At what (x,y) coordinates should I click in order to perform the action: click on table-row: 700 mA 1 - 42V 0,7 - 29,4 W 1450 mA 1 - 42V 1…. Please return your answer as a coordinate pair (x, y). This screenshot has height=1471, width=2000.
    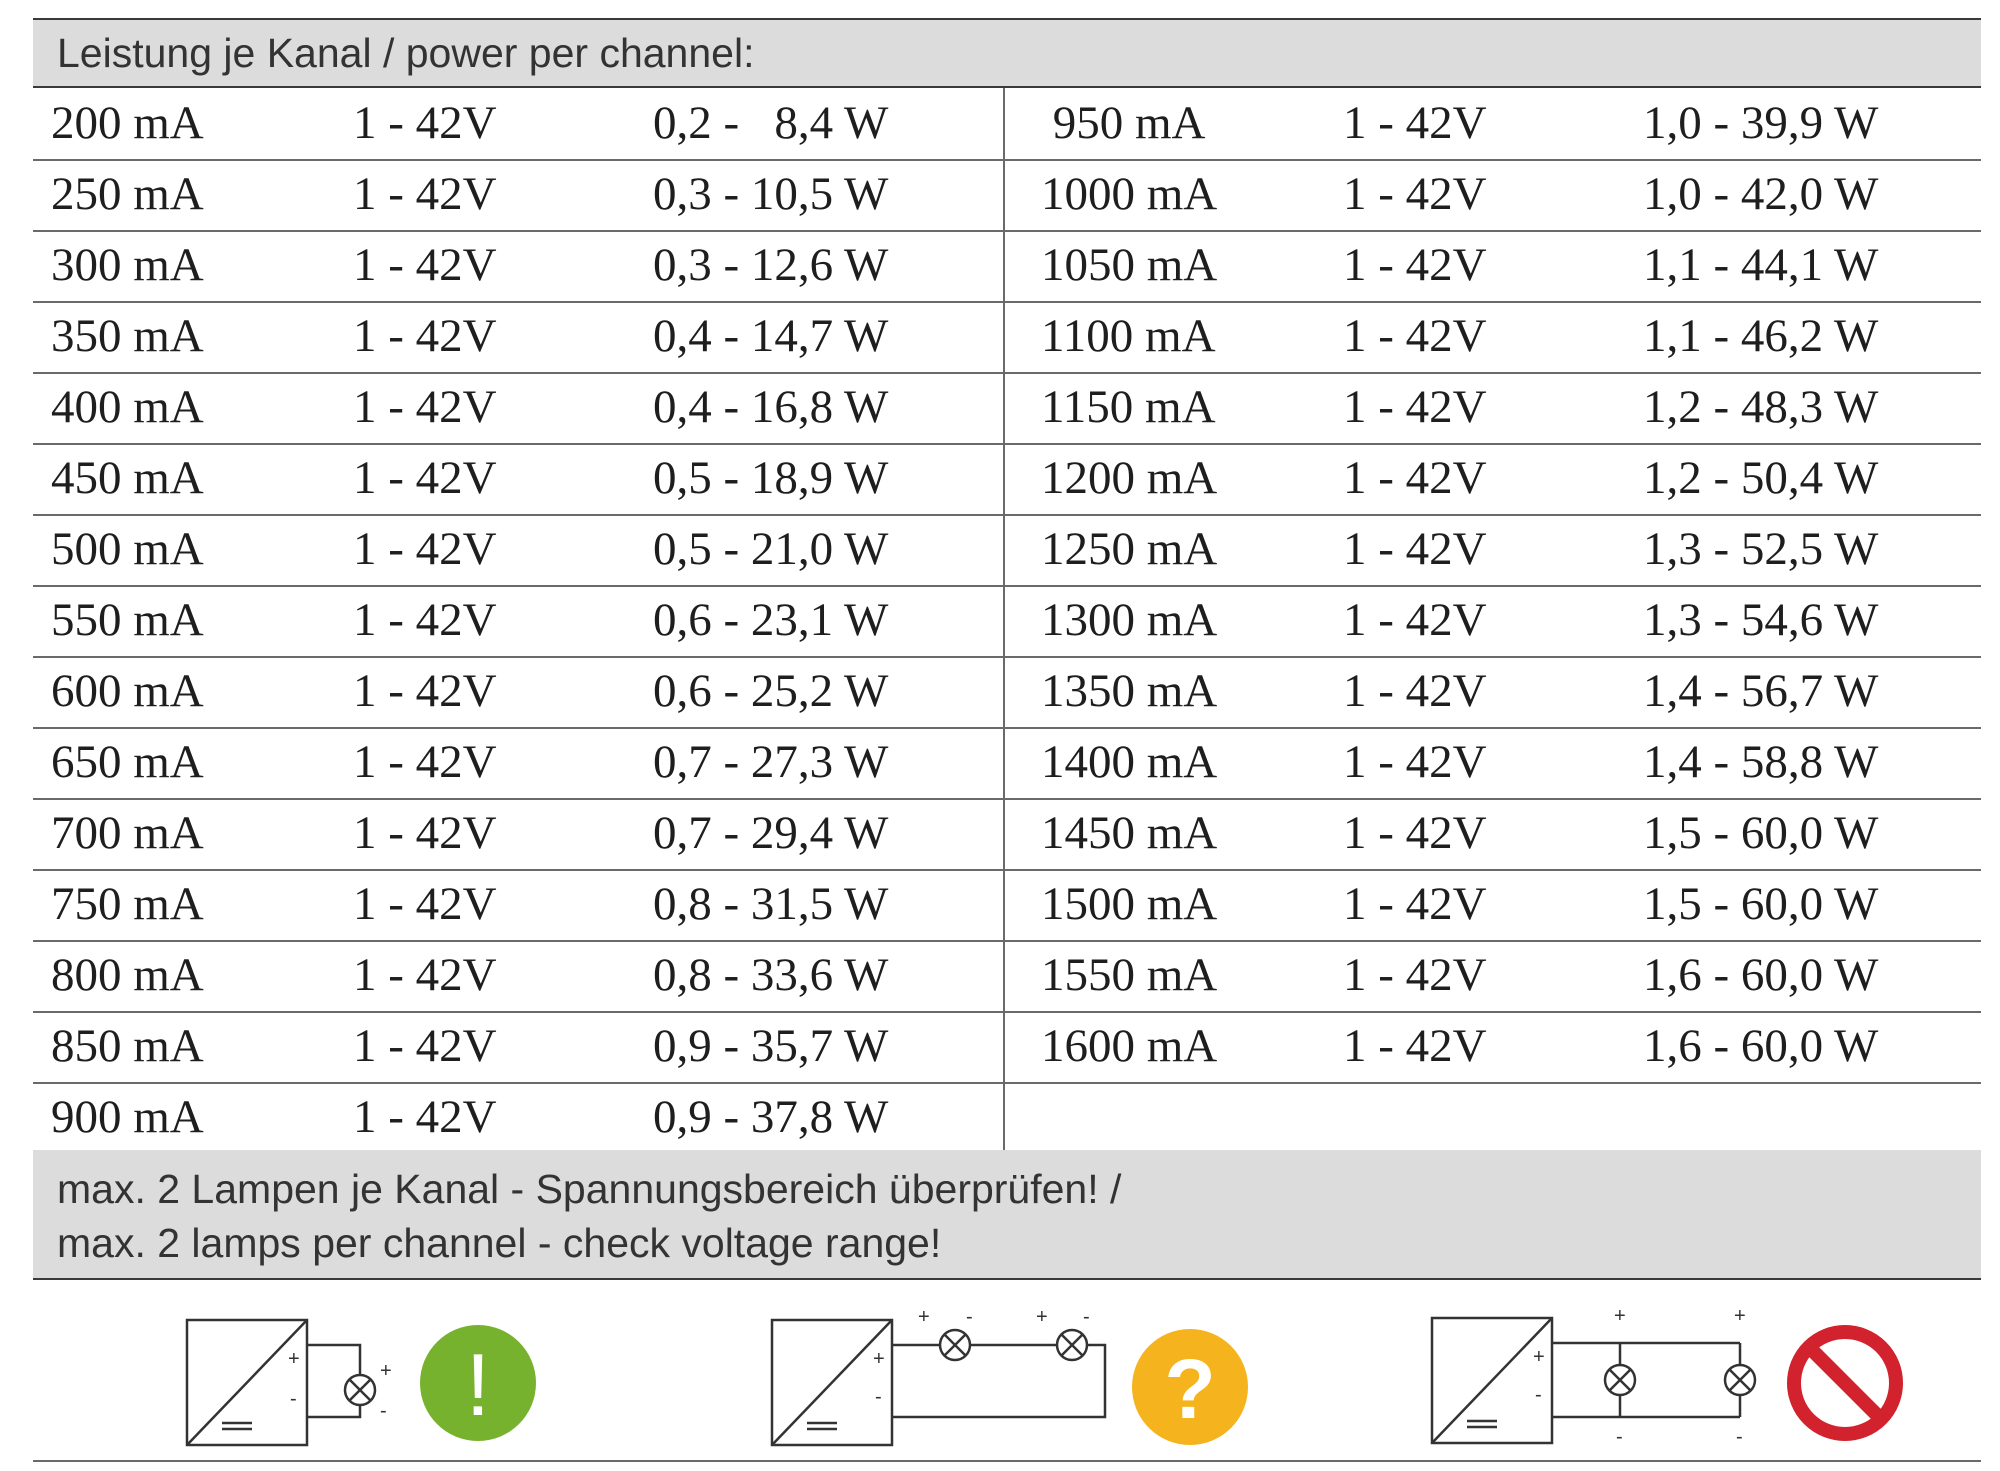
    Looking at the image, I should click on (1007, 834).